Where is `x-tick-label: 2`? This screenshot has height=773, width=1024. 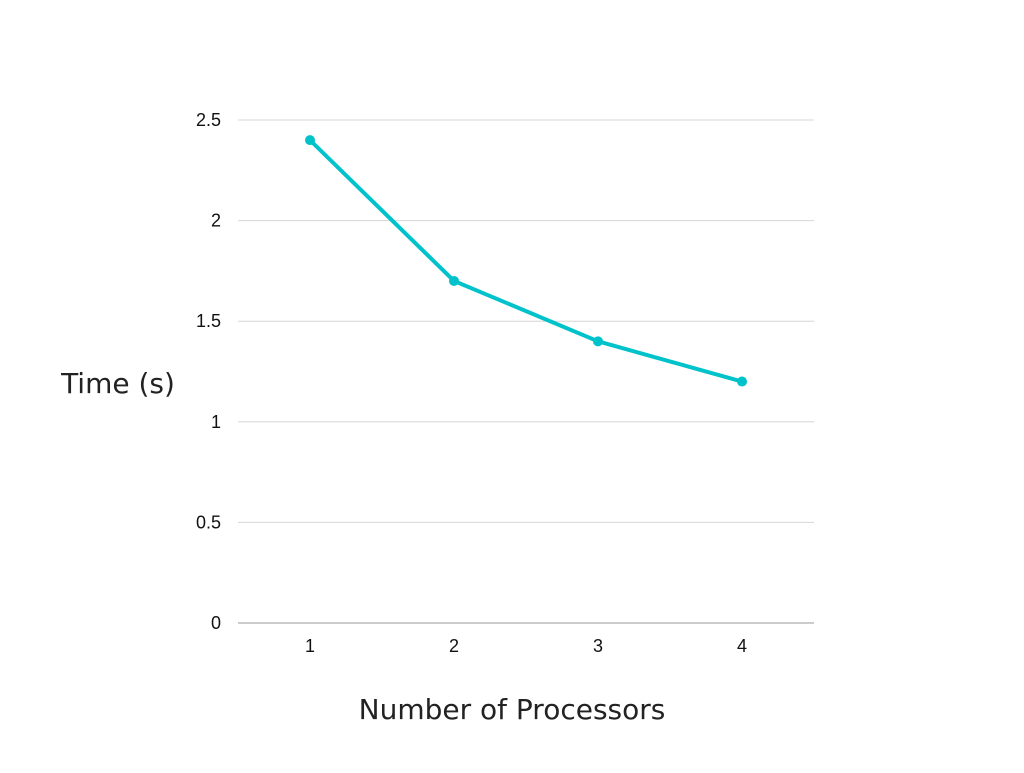
x-tick-label: 2 is located at coordinates (454, 646).